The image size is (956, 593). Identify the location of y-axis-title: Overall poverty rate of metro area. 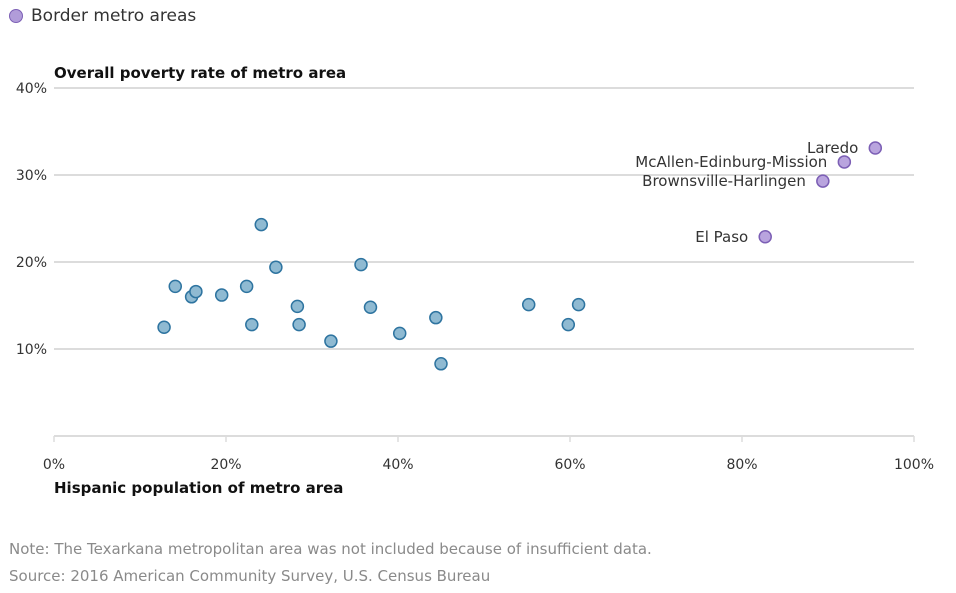
(200, 73).